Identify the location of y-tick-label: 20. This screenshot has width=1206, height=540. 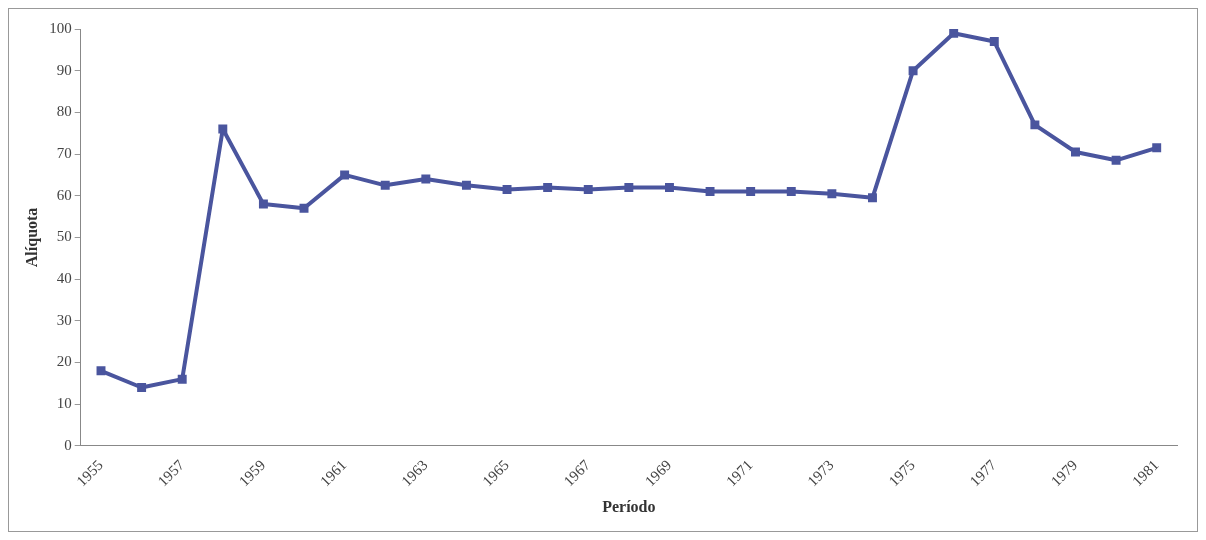
(64, 361).